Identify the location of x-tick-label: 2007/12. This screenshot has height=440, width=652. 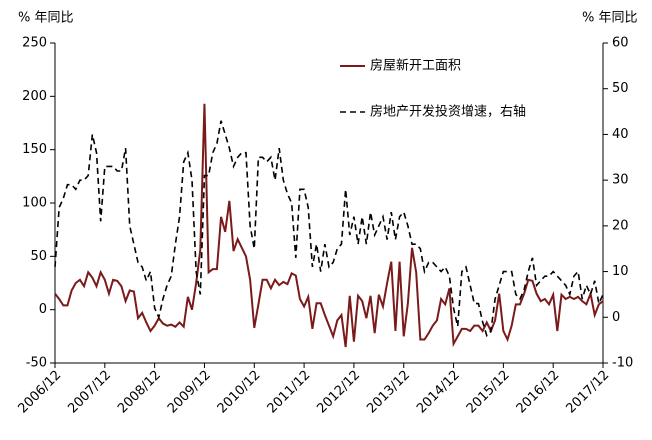
(89, 392).